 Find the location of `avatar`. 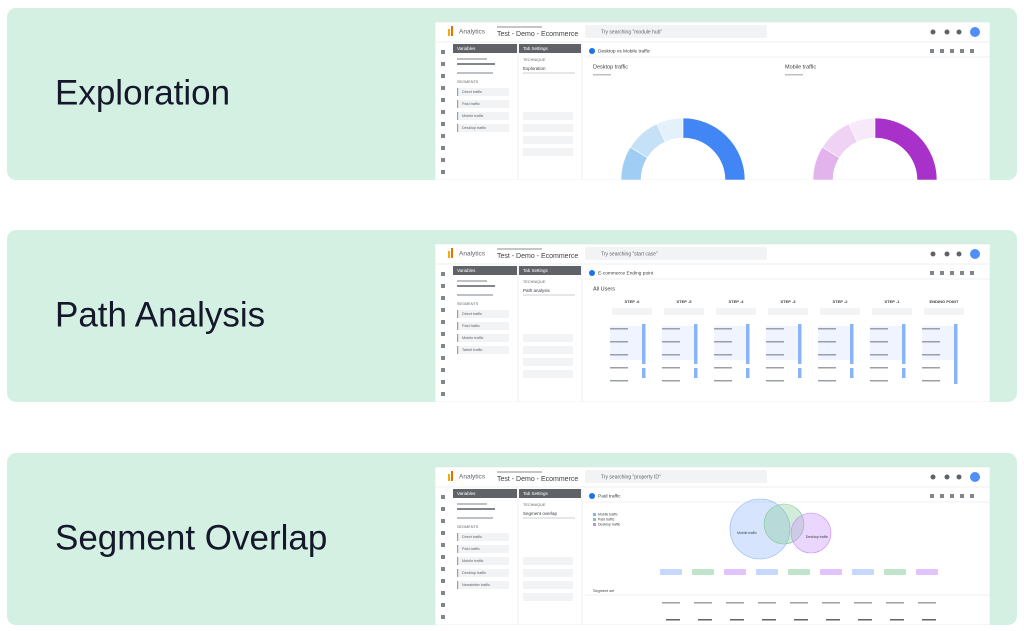

avatar is located at coordinates (975, 254).